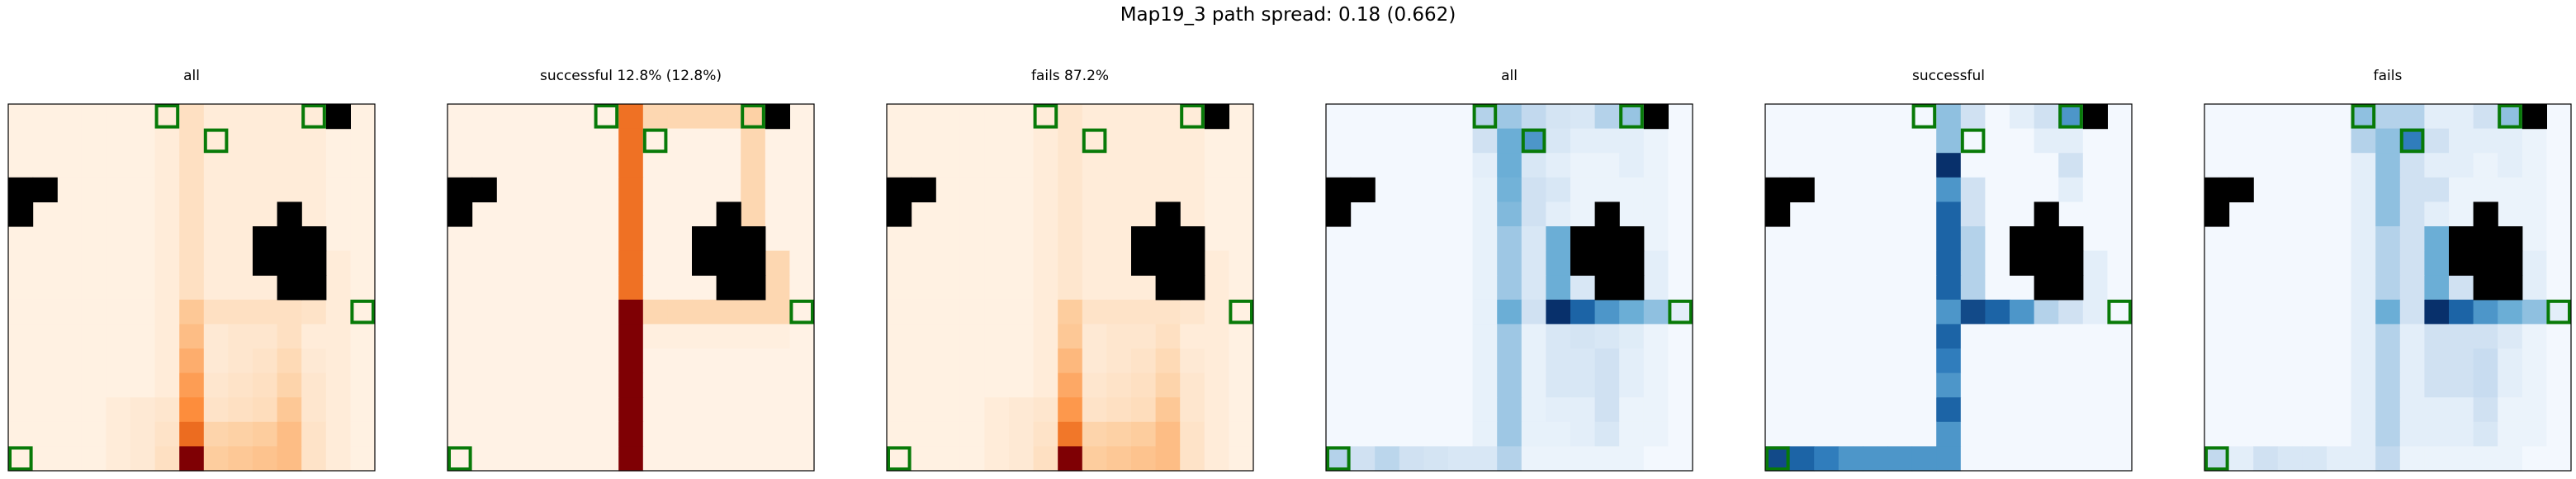  I want to click on panel-title-3: fails 87.2%, so click(1070, 76).